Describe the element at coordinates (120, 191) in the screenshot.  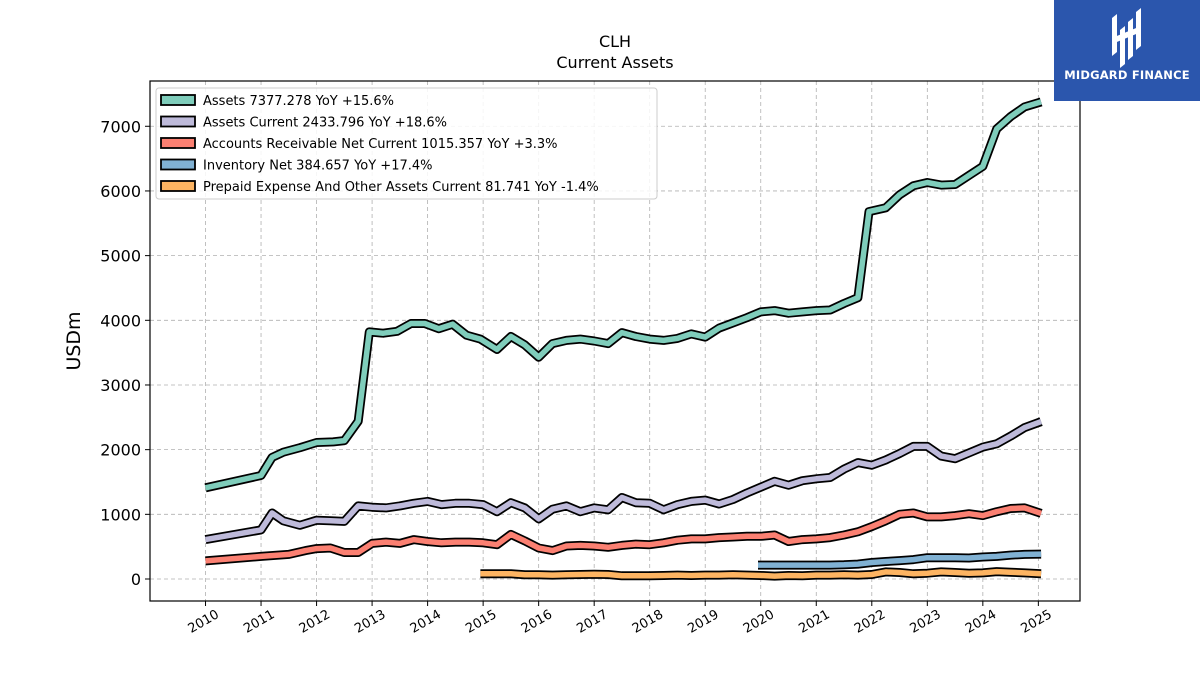
I see `y-tick-label: 6000` at that location.